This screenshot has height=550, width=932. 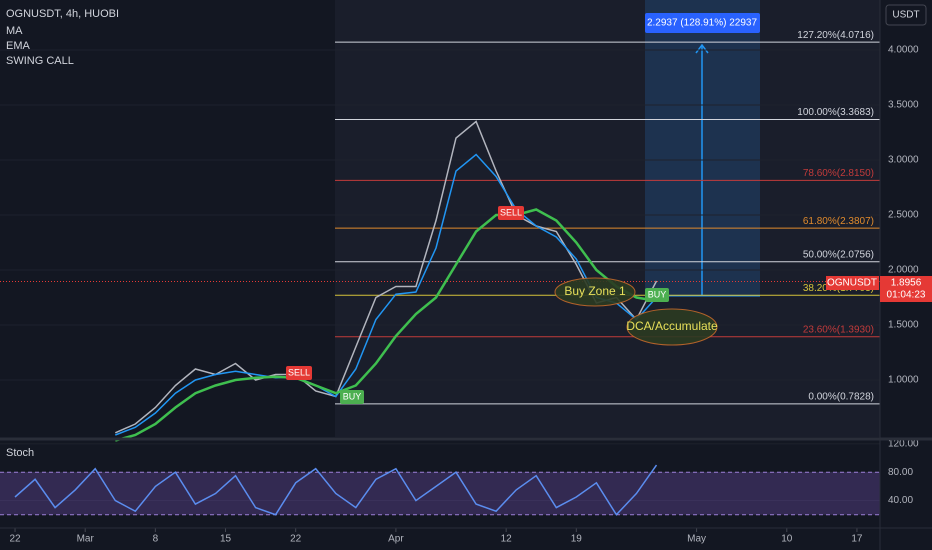 I want to click on x-tick-label: Apr, so click(x=396, y=539).